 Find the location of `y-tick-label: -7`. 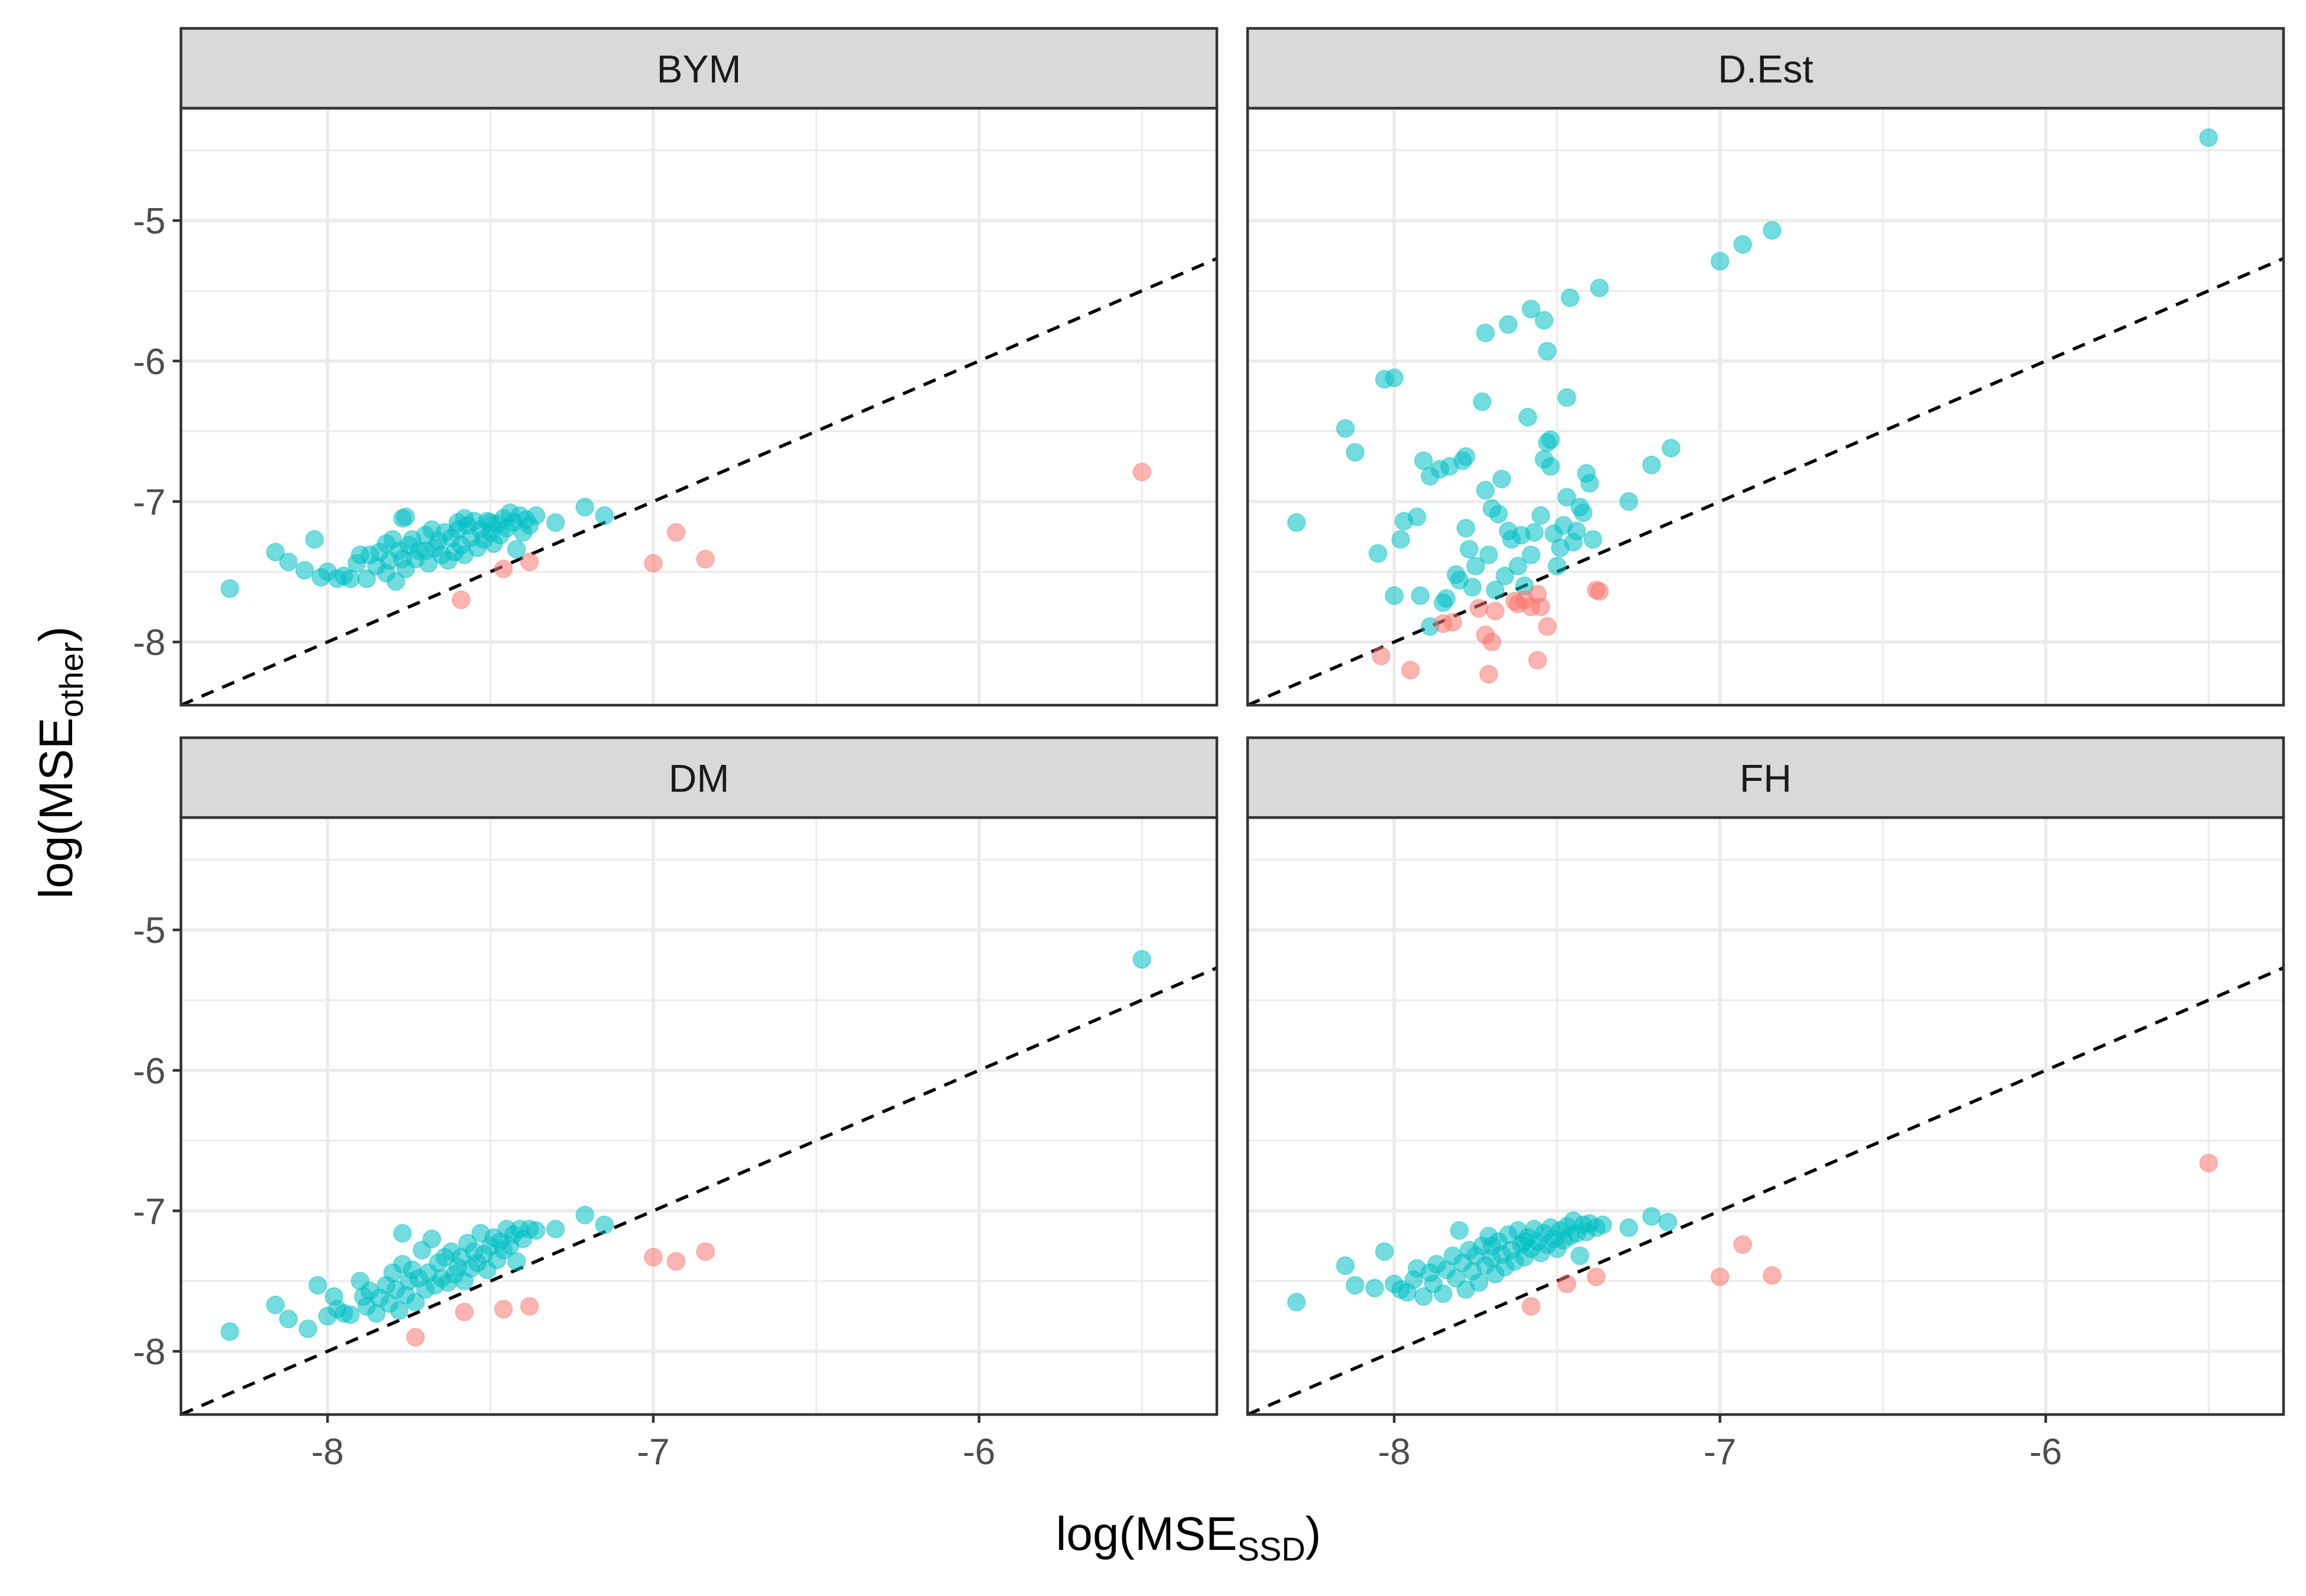

y-tick-label: -7 is located at coordinates (149, 502).